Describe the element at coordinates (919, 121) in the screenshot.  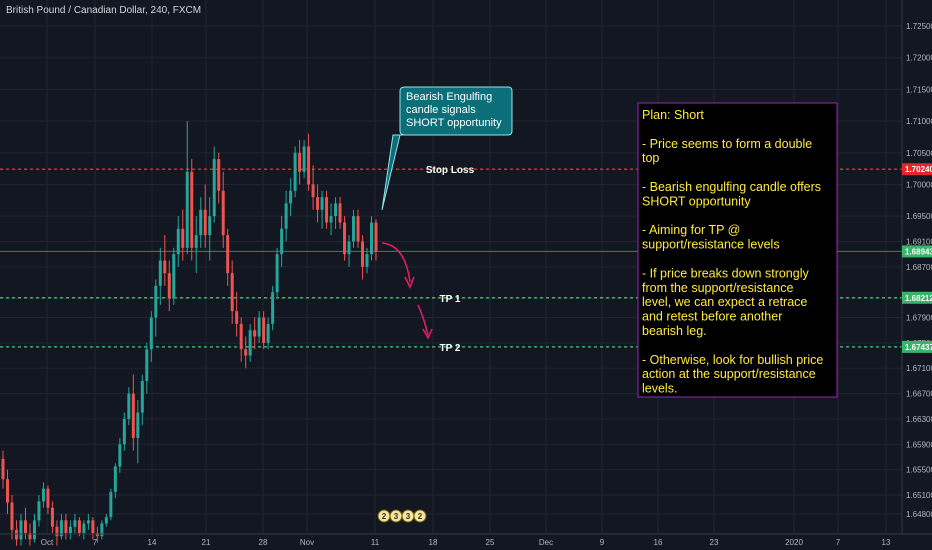
I see `price-tick-label: 1.71000` at that location.